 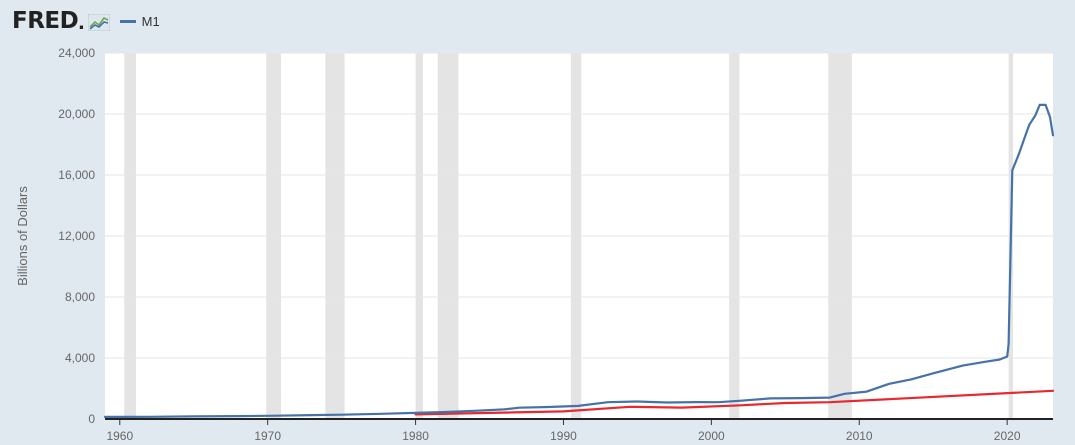 I want to click on chart-header: FRED . M1, so click(x=86, y=21).